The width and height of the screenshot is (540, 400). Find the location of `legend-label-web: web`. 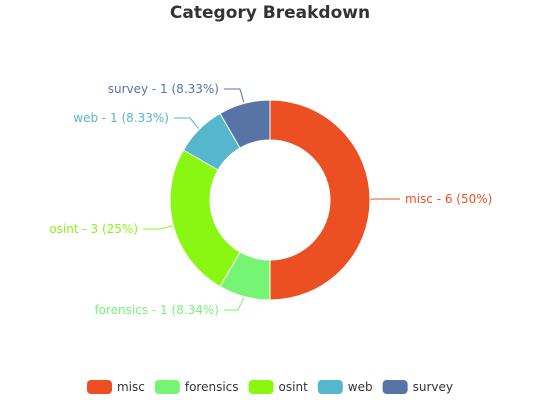

legend-label-web: web is located at coordinates (360, 387).